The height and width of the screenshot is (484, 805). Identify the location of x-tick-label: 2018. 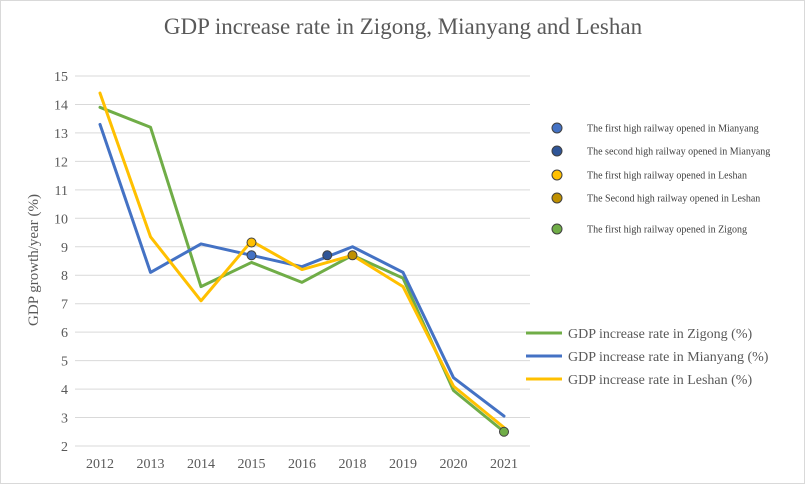
(353, 464).